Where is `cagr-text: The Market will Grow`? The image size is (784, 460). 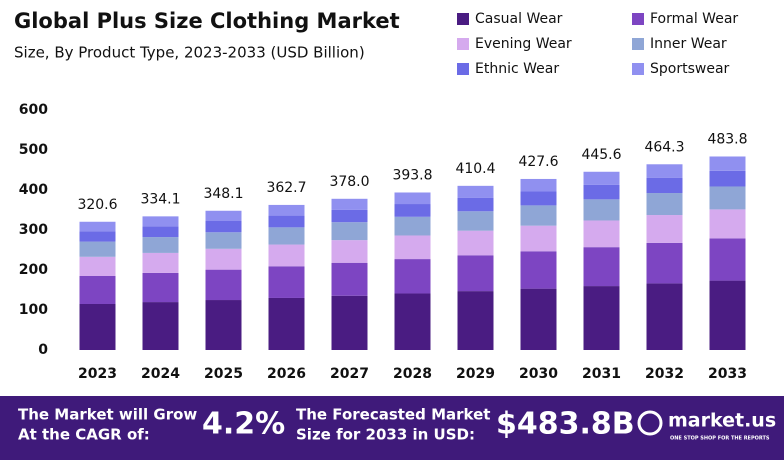 cagr-text: The Market will Grow is located at coordinates (107, 415).